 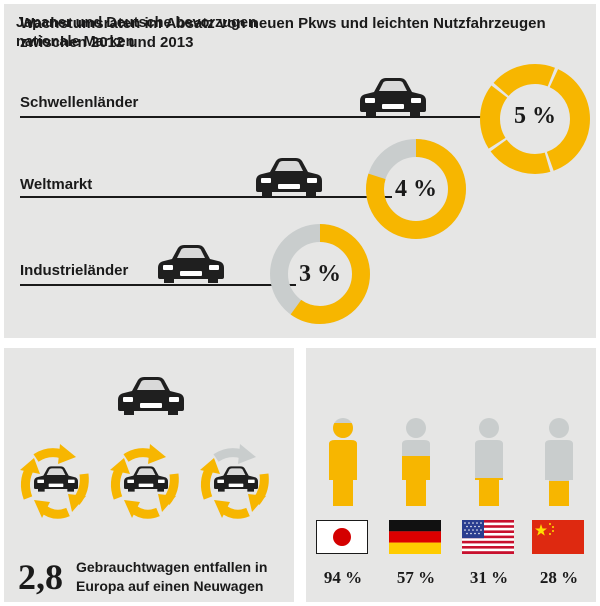 What do you see at coordinates (206, 197) in the screenshot?
I see `row-line-world` at bounding box center [206, 197].